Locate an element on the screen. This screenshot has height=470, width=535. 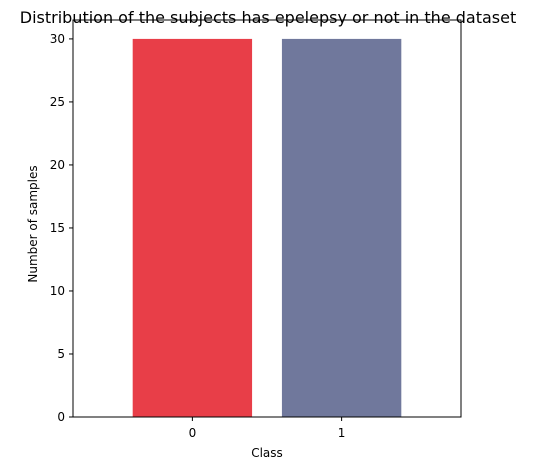
y-axis-label: Number of samples is located at coordinates (33, 223).